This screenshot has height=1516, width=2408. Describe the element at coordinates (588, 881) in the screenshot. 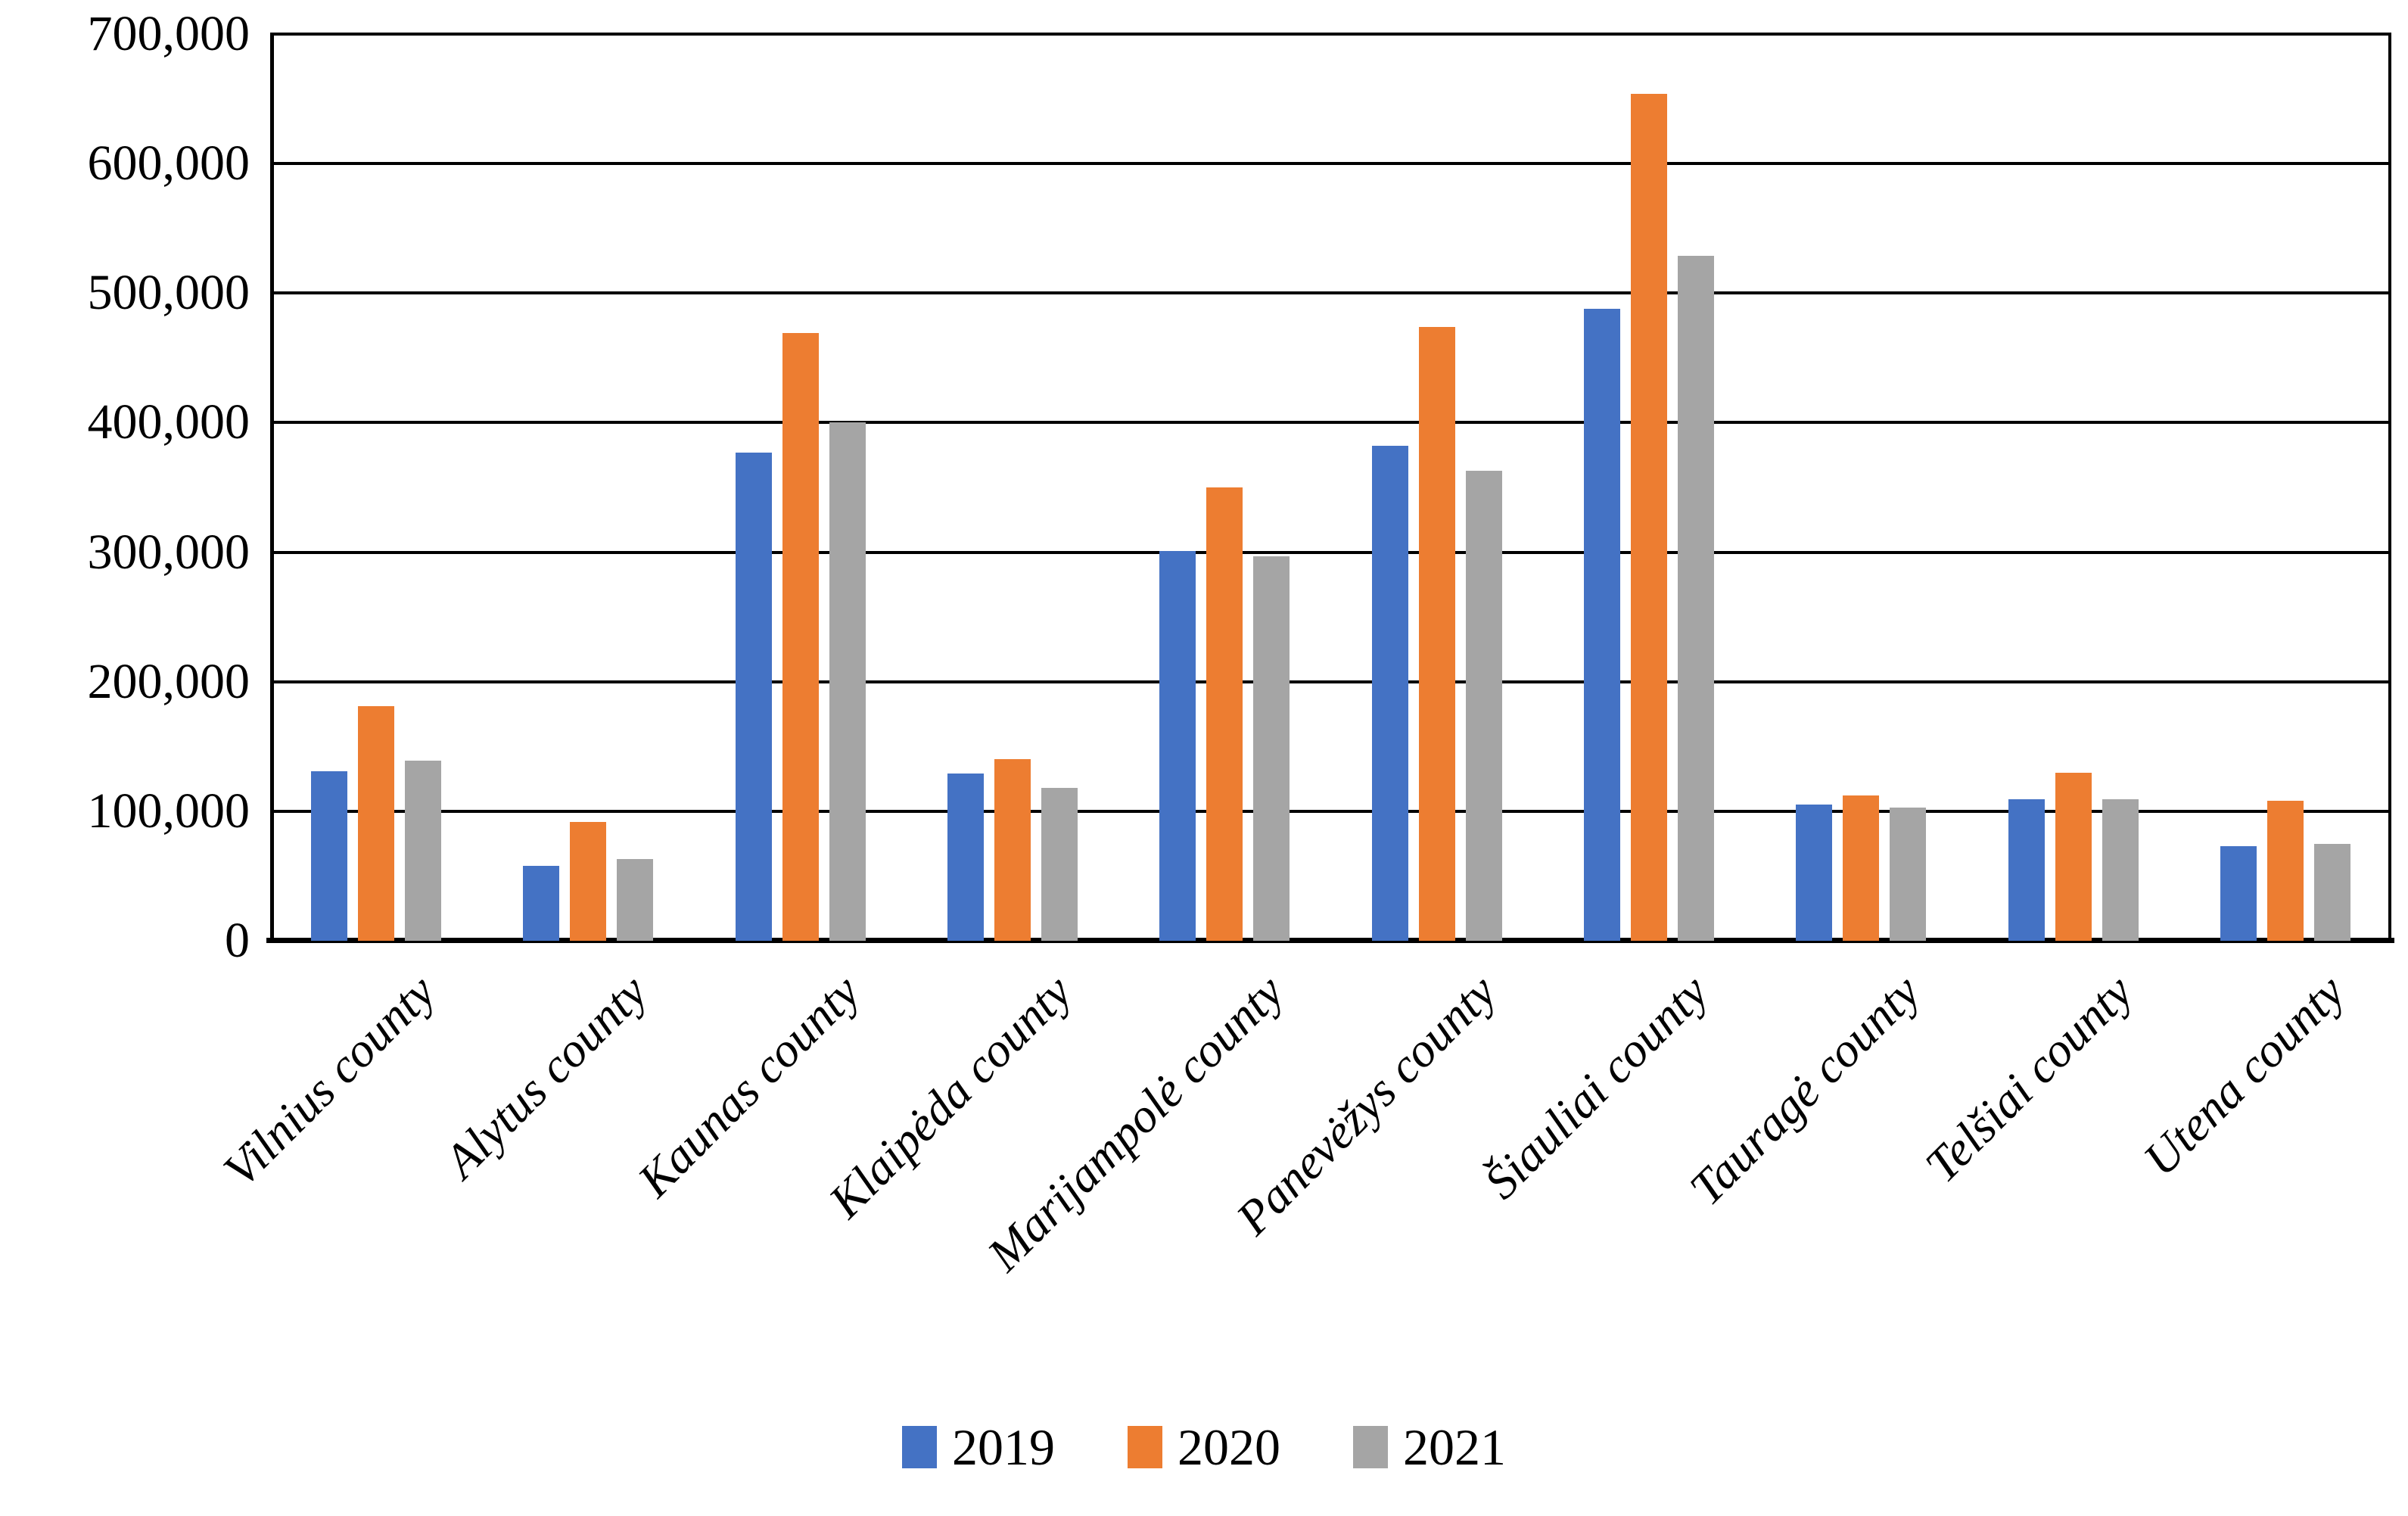

I see `bar-alytus-county-2020` at that location.